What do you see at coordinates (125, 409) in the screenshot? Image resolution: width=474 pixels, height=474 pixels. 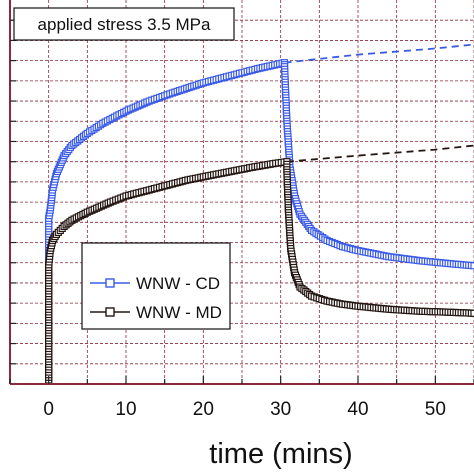 I see `x-tick-label: 10` at bounding box center [125, 409].